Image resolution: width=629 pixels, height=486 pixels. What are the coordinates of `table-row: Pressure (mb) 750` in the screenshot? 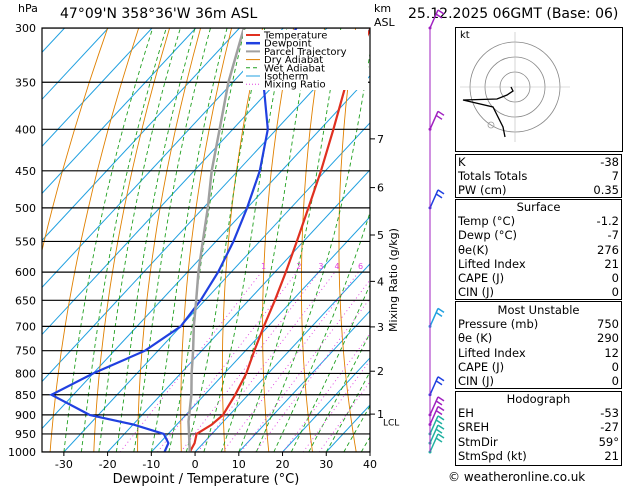 It's located at (538, 324).